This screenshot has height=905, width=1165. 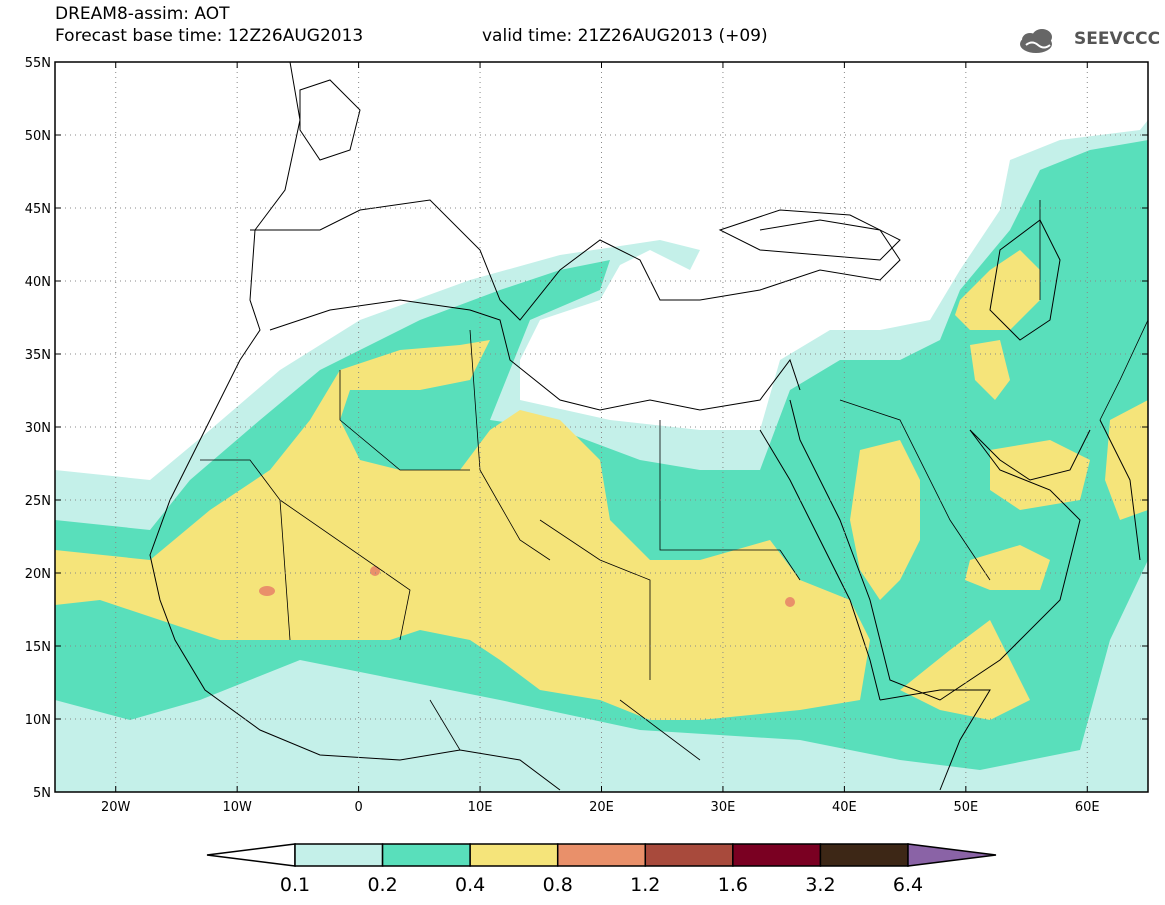 What do you see at coordinates (358, 807) in the screenshot?
I see `x-tick-label: 0` at bounding box center [358, 807].